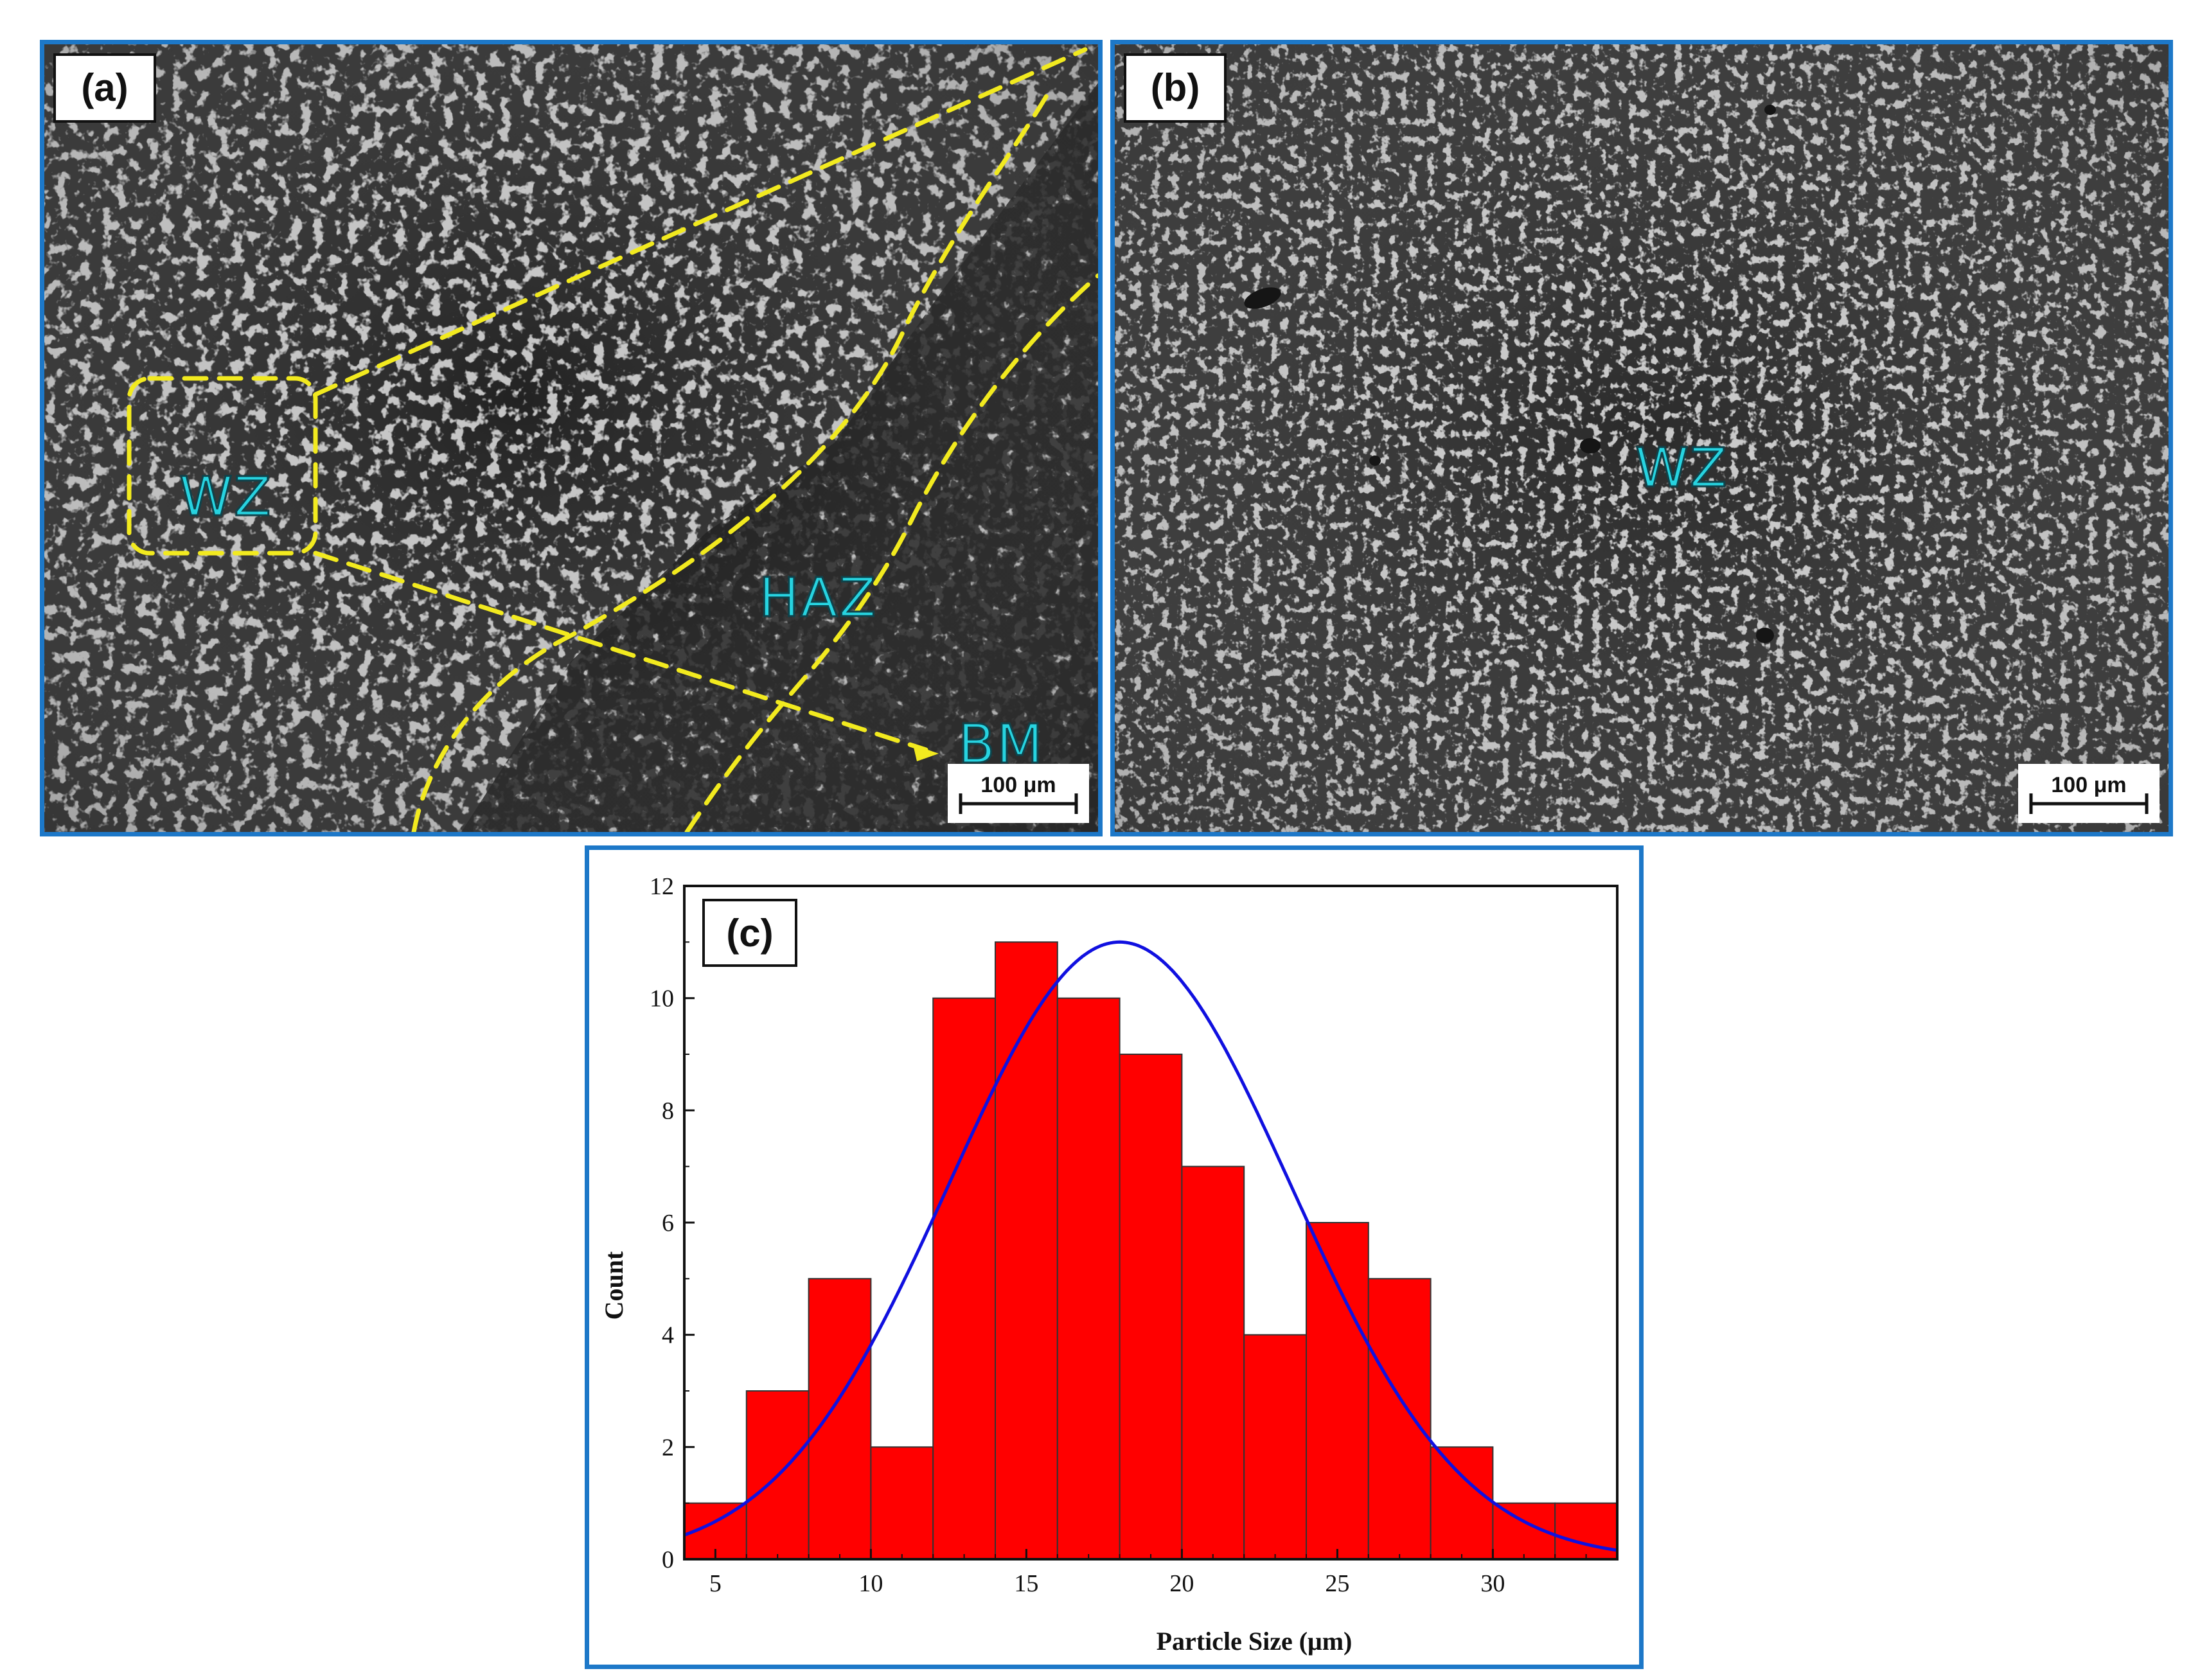 The width and height of the screenshot is (2191, 1680). Describe the element at coordinates (749, 933) in the screenshot. I see `panel-c-label: (c)` at that location.